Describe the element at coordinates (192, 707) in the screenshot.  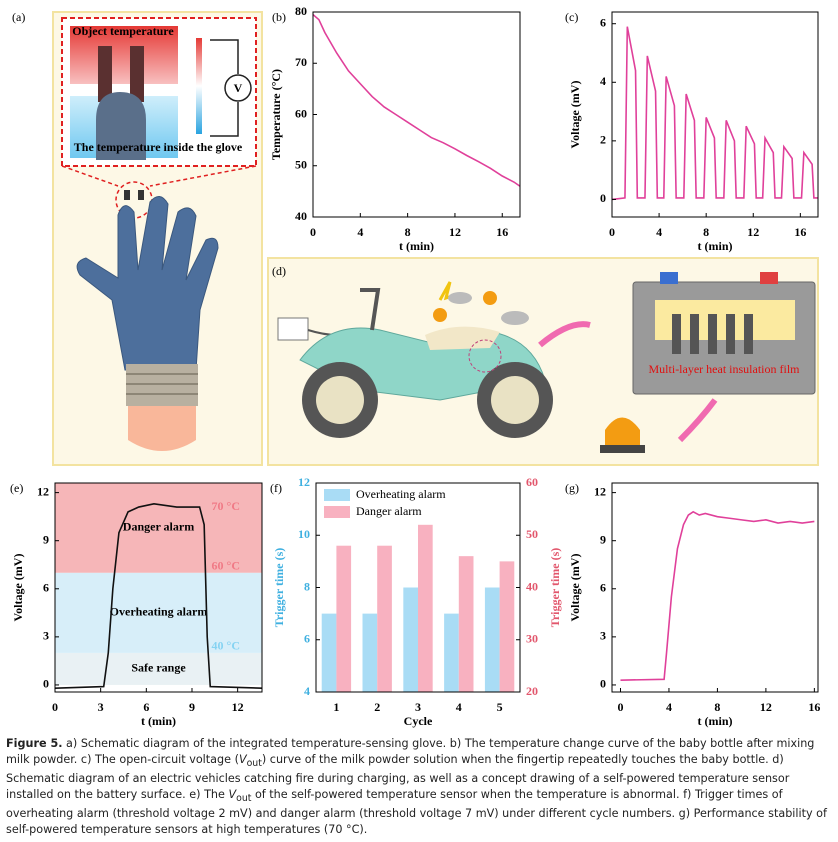
I see `x-tick-label: 9` at that location.